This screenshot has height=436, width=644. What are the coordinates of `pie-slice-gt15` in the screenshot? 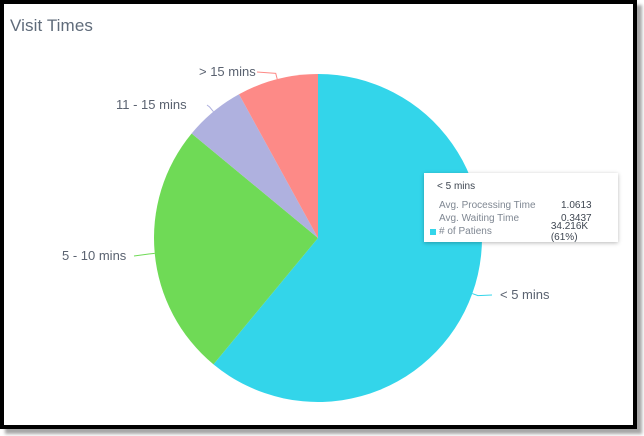 It's located at (278, 156).